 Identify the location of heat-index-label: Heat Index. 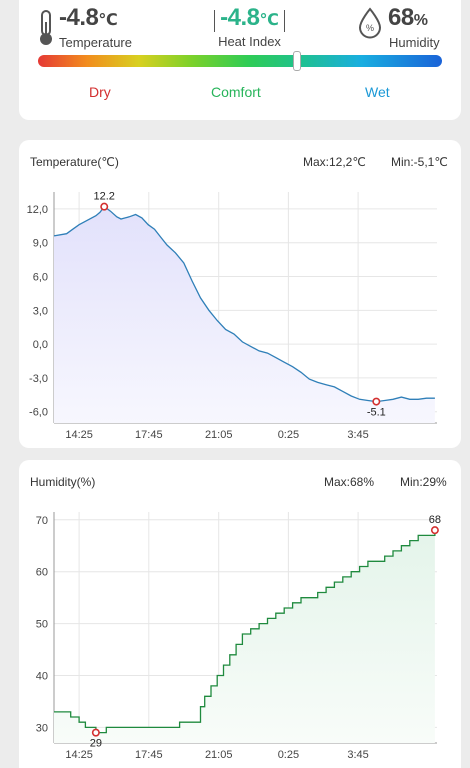
(249, 41).